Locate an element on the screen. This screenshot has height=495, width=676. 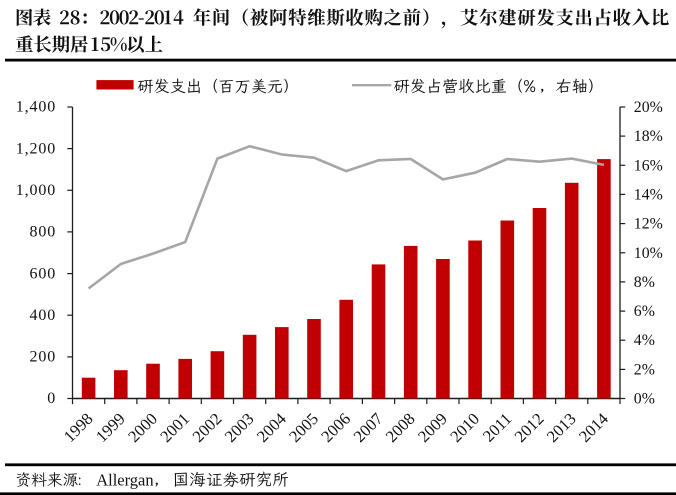
svg-text: 8% is located at coordinates (644, 282).